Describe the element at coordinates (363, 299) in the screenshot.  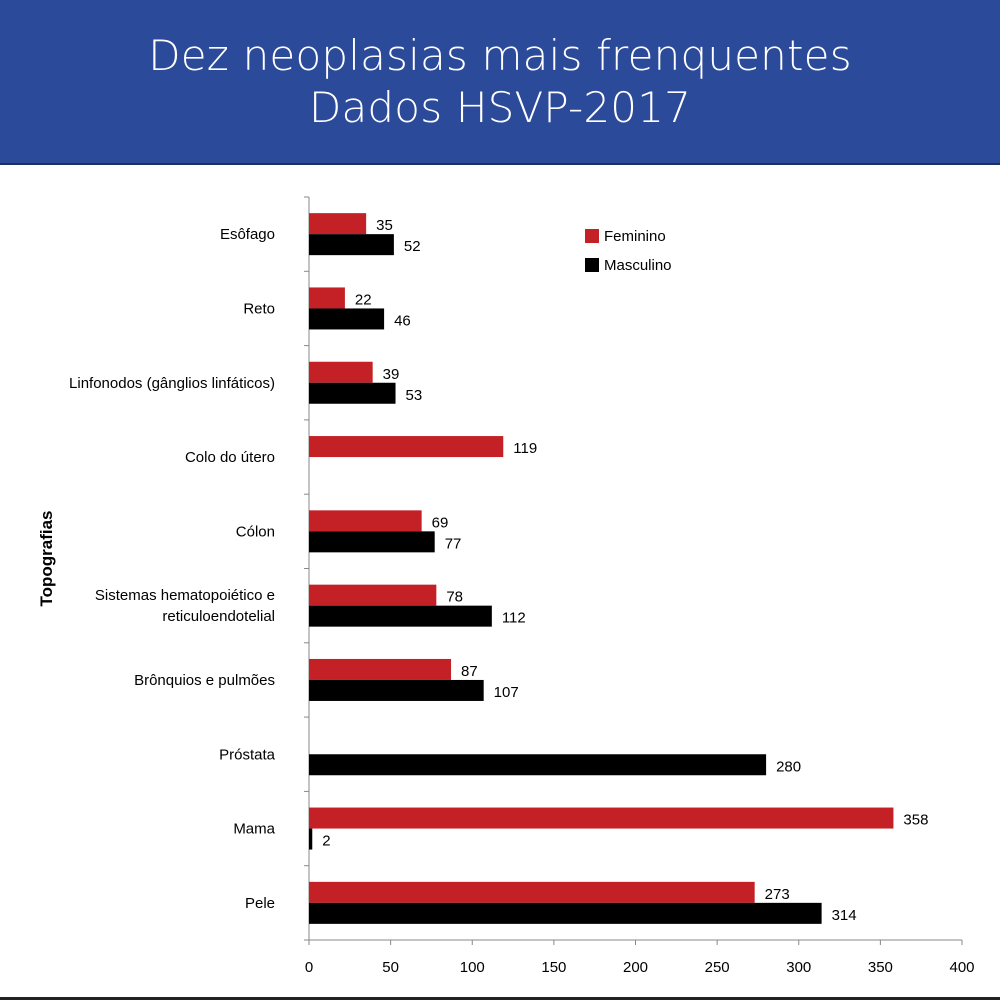
I see `feminino-value-label: 22` at that location.